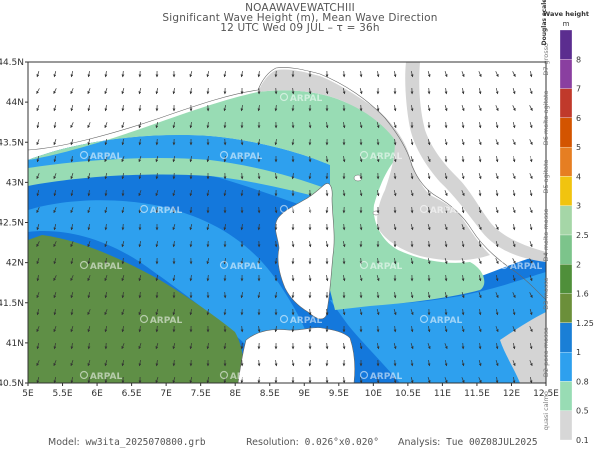 The image size is (600, 450). Describe the element at coordinates (12, 63) in the screenshot. I see `y-tick-label: 44.5N` at that location.